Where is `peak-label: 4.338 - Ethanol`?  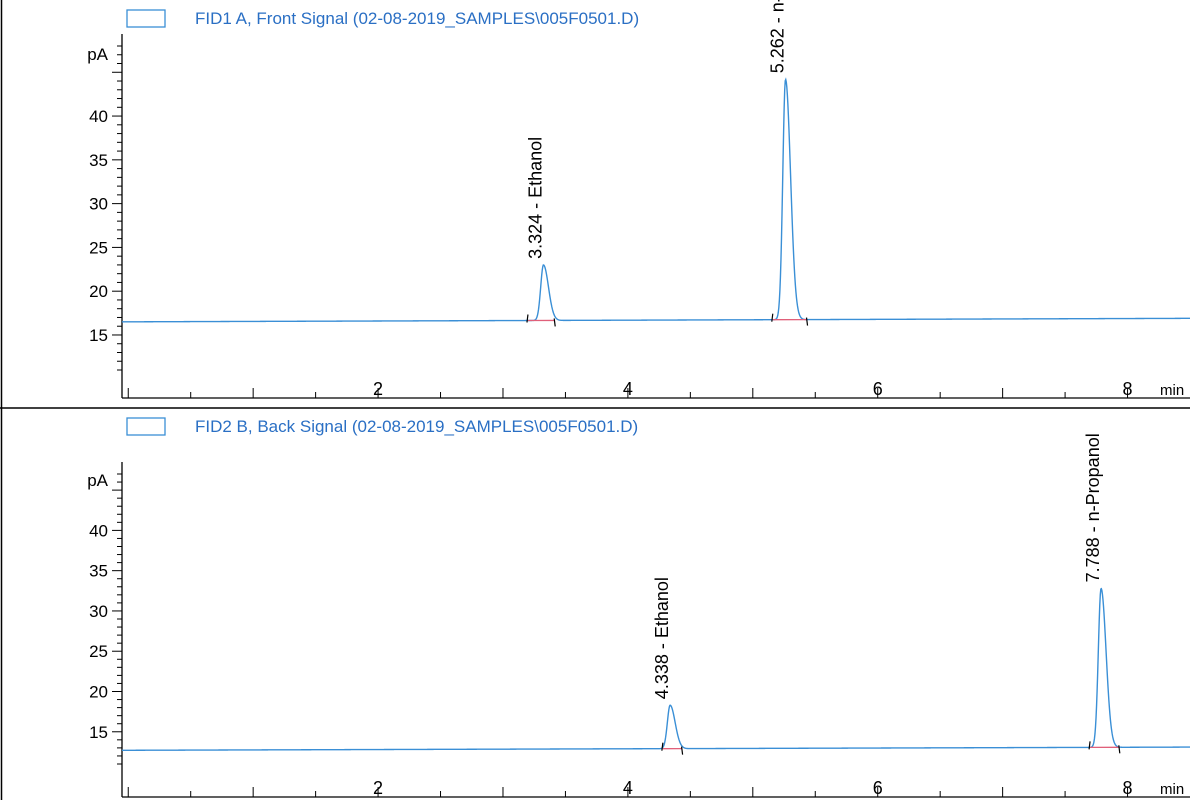 peak-label: 4.338 - Ethanol is located at coordinates (662, 638).